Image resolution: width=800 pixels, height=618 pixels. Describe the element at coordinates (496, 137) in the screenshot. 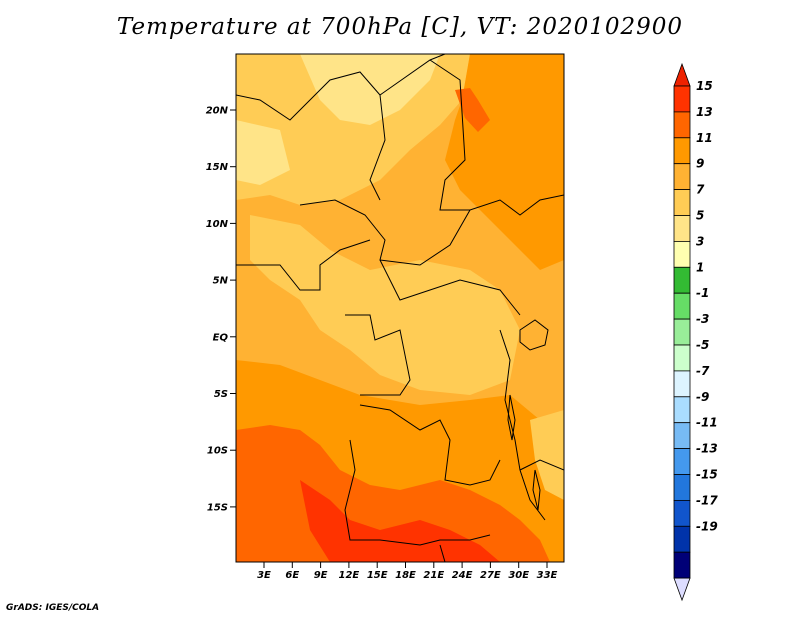

I see `border-chad` at that location.